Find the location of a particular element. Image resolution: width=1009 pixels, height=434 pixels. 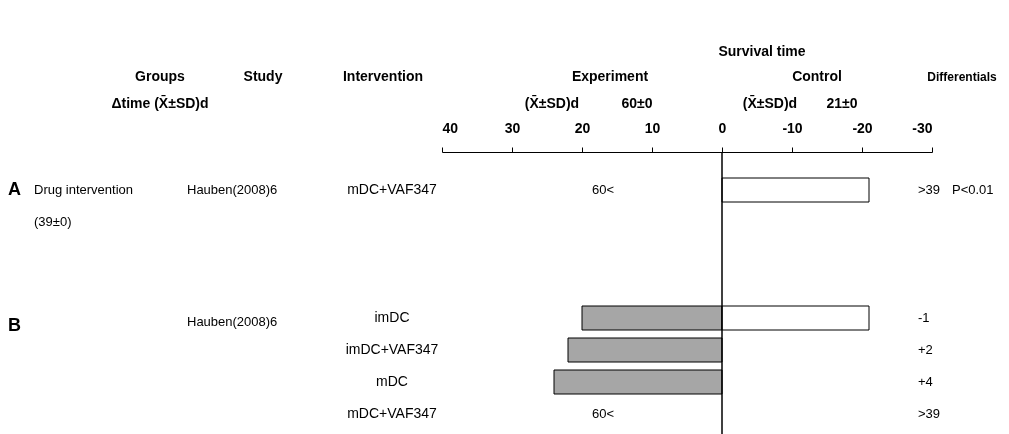

text: Groups is located at coordinates (160, 76).